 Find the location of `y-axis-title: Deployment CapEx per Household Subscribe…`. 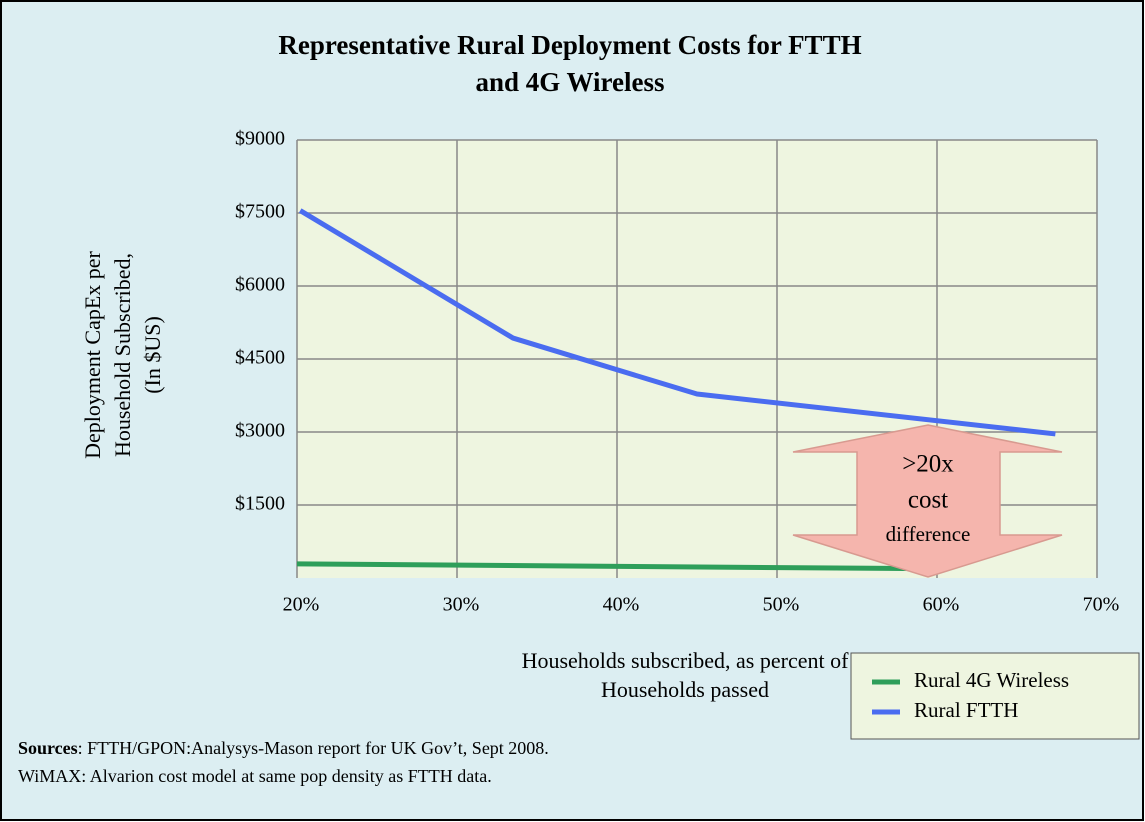

y-axis-title: Deployment CapEx per Household Subscribe… is located at coordinates (122, 354).